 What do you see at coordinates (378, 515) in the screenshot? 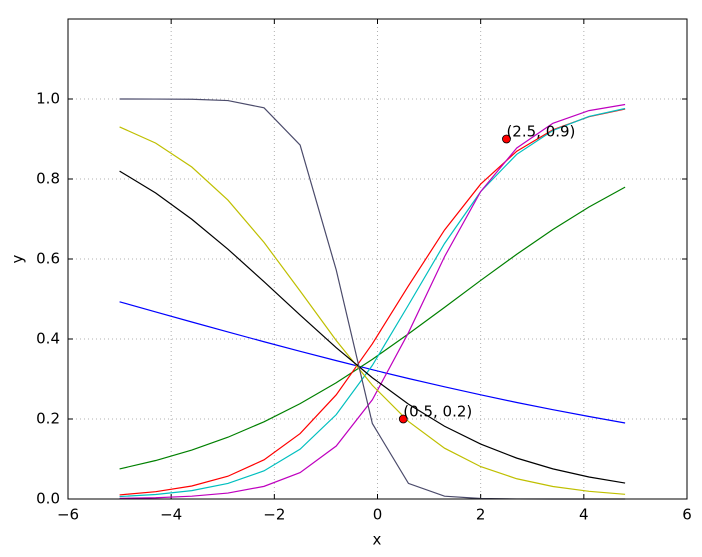
I see `x-tick-label: 0` at bounding box center [378, 515].